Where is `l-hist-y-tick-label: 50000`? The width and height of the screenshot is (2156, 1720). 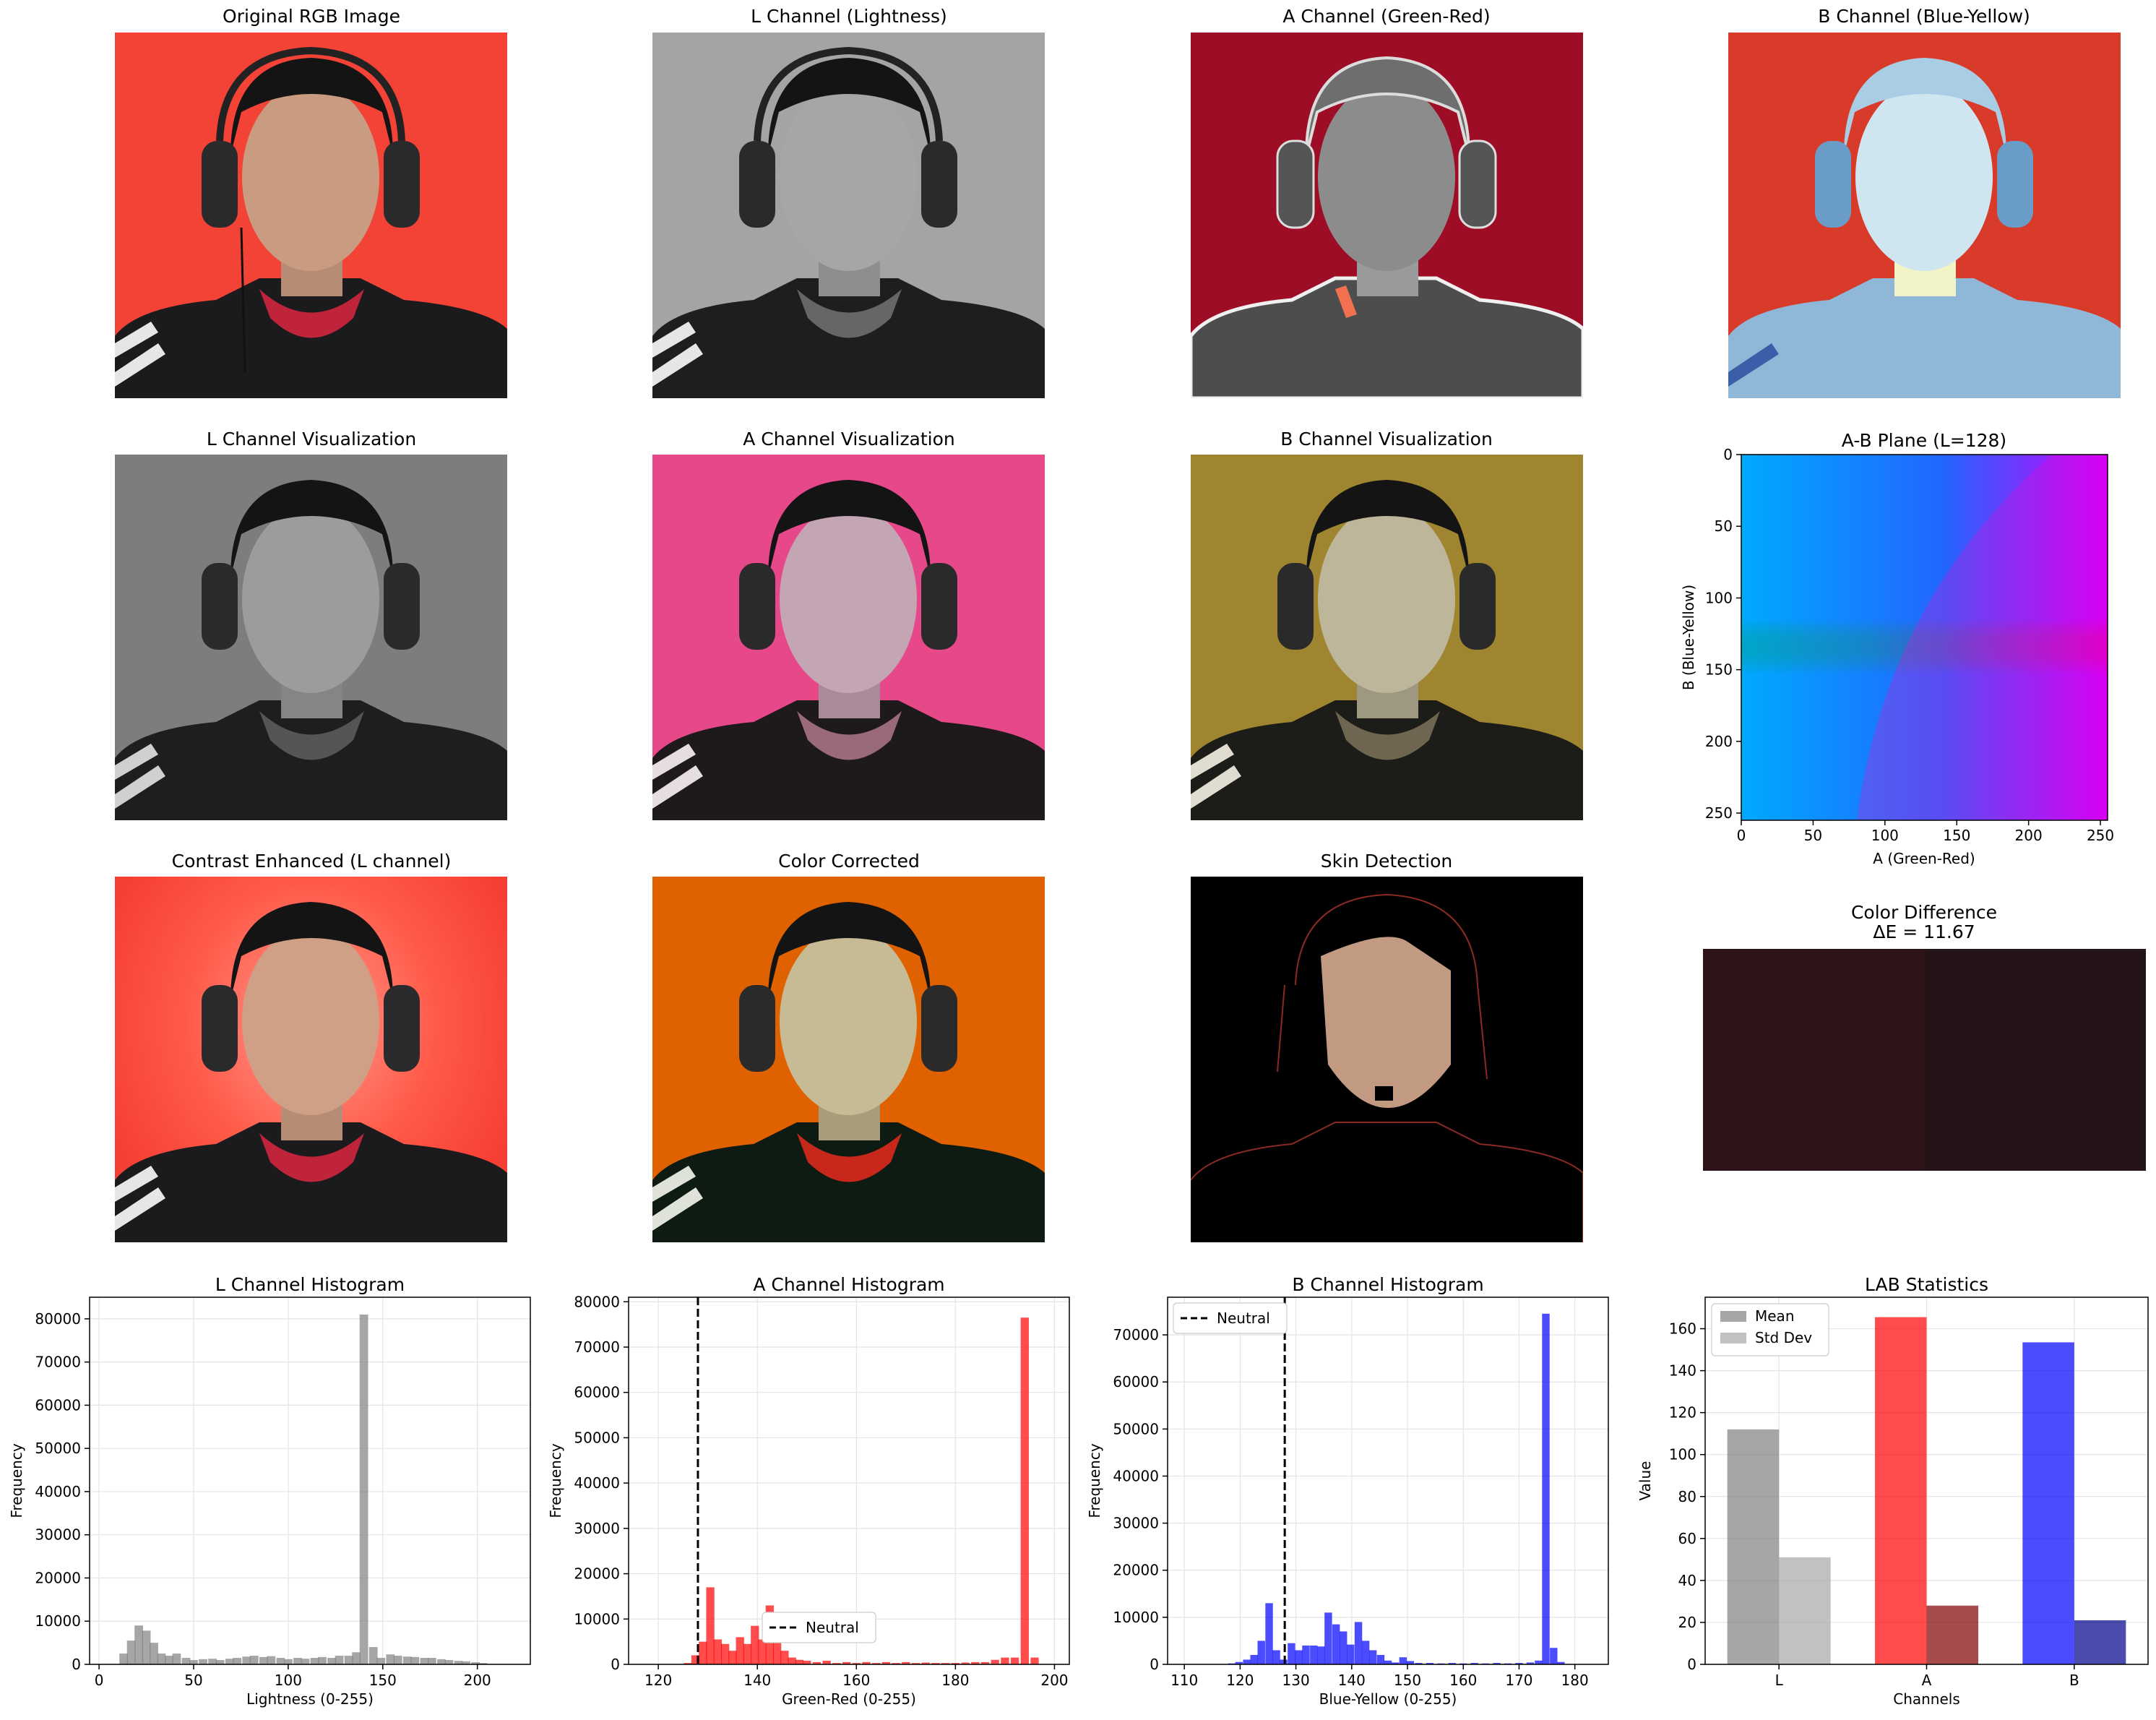 l-hist-y-tick-label: 50000 is located at coordinates (58, 1448).